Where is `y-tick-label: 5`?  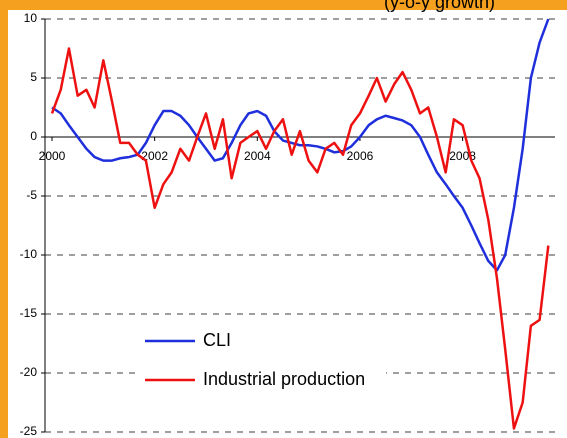 y-tick-label: 5 is located at coordinates (33, 77).